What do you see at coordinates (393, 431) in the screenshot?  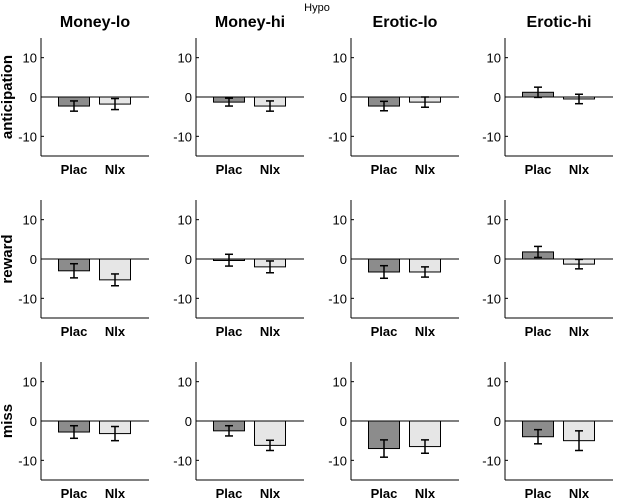 I see `chart-panel-11: -10 0 10 Plac Nlx` at bounding box center [393, 431].